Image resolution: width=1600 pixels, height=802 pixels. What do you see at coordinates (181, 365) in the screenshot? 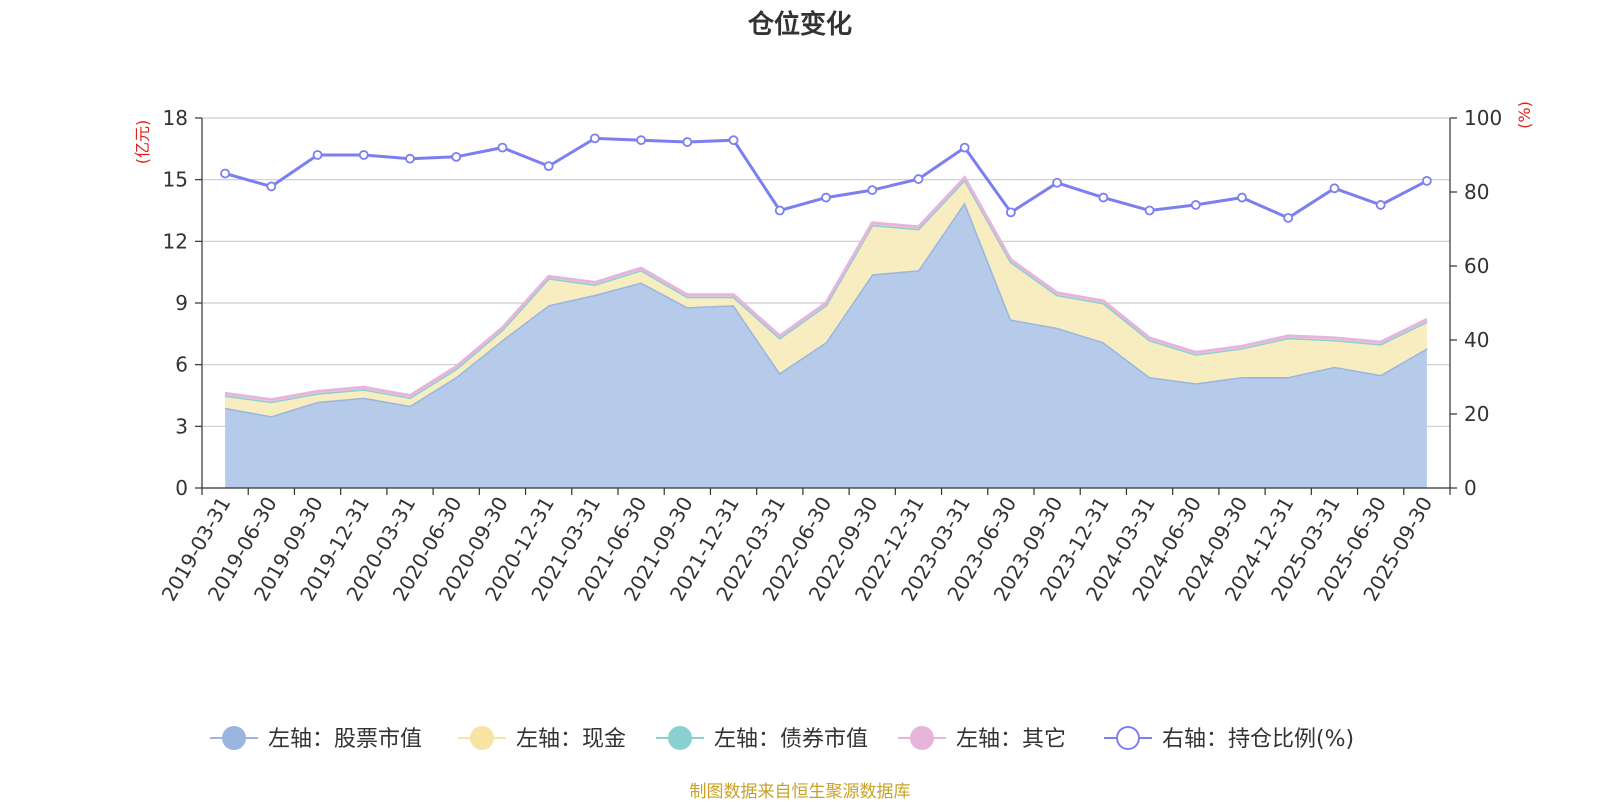
I see `left-tick-label: 6` at bounding box center [181, 365].